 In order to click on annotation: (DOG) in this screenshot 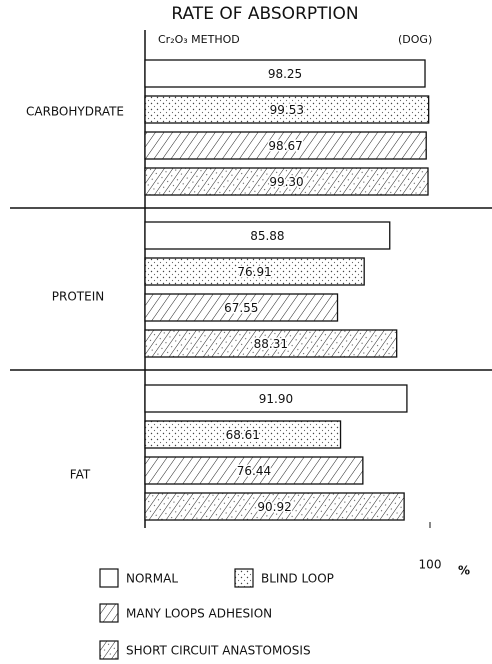, I will do `click(415, 39)`.